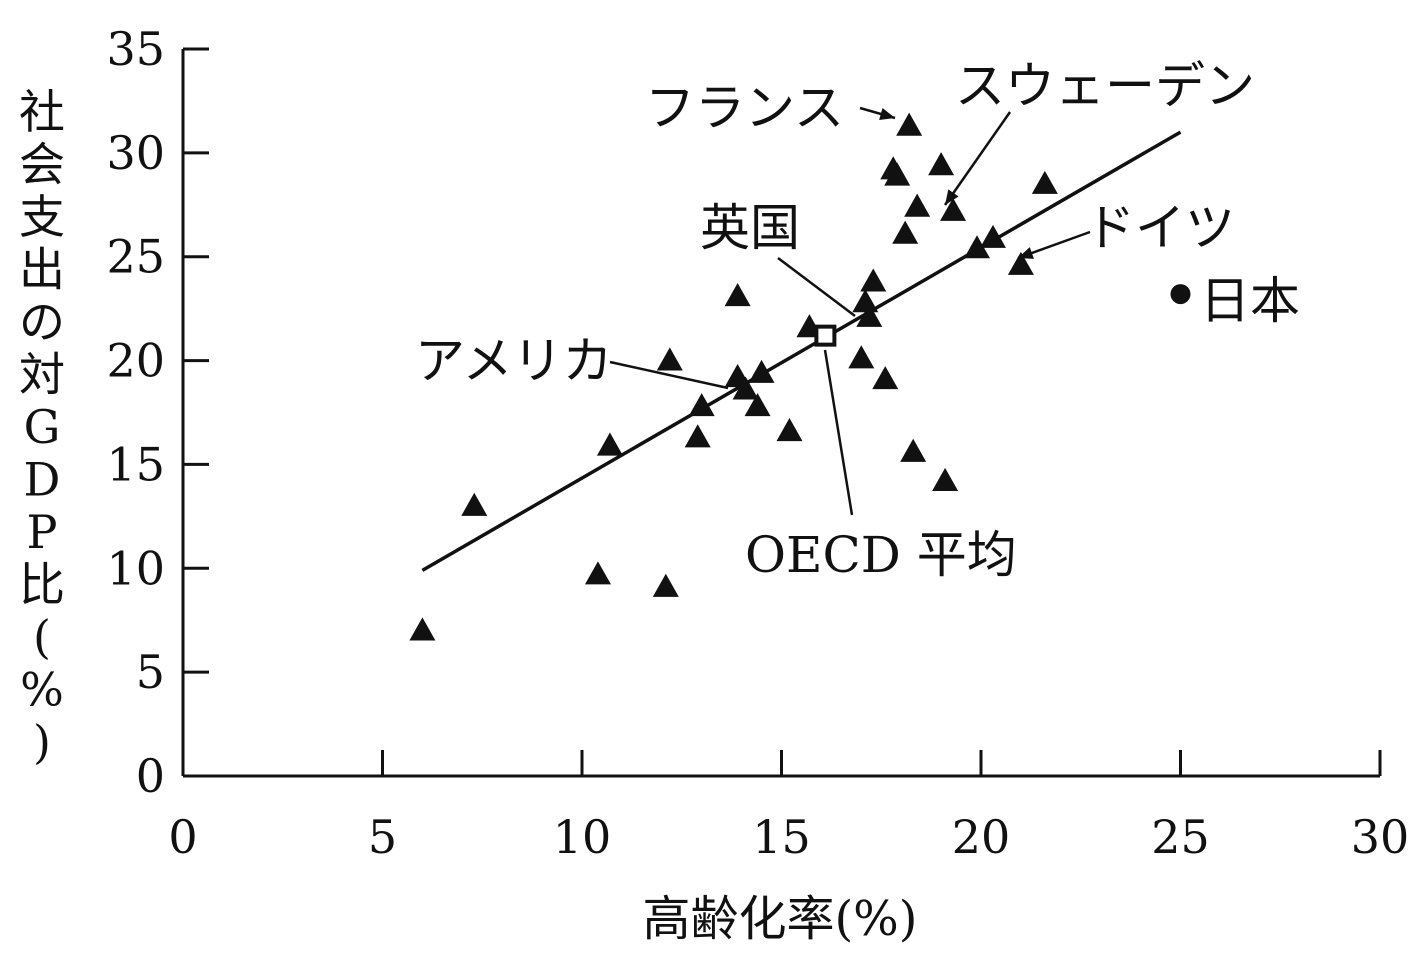  Describe the element at coordinates (135, 361) in the screenshot. I see `y-tick-label: 20` at that location.